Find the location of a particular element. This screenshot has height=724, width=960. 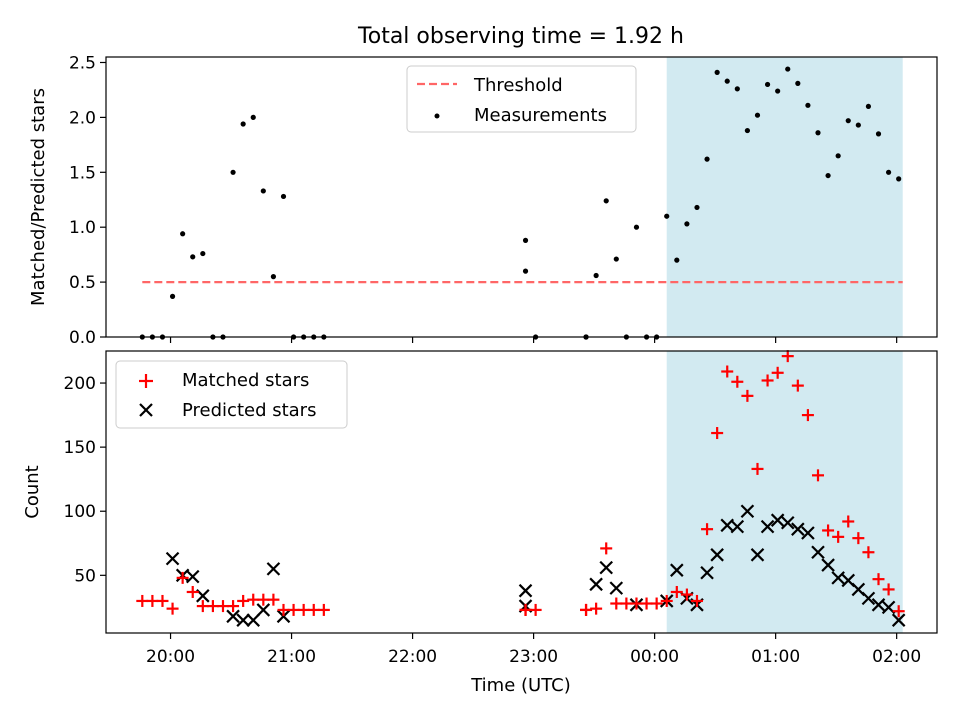

x-tick-label: 02:00 is located at coordinates (896, 657).